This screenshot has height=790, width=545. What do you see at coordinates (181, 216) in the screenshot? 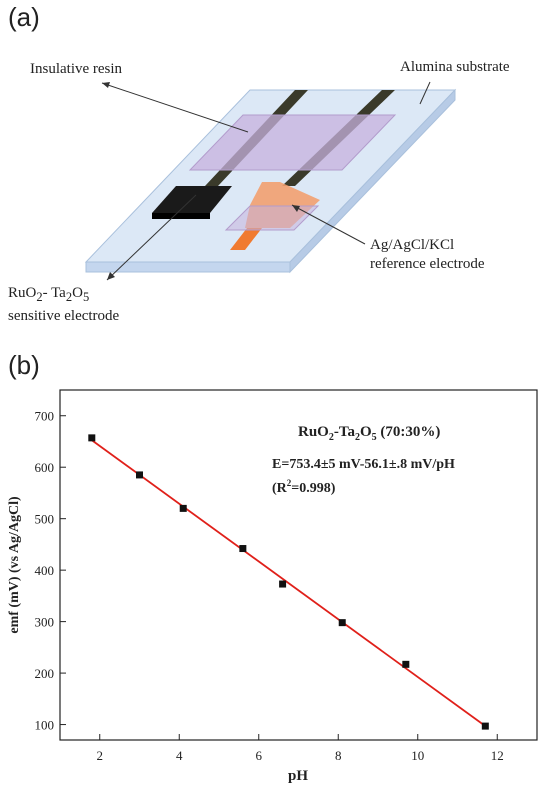
I see `sensitive-electrode-edge` at bounding box center [181, 216].